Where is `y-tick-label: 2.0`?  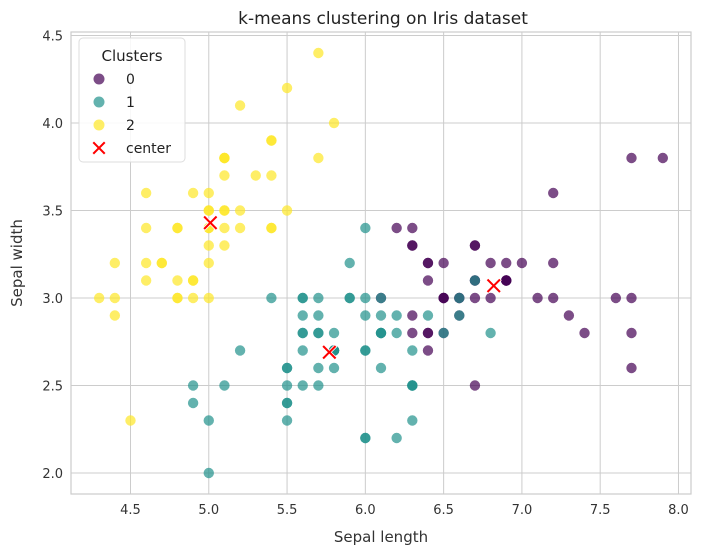 y-tick-label: 2.0 is located at coordinates (52, 474).